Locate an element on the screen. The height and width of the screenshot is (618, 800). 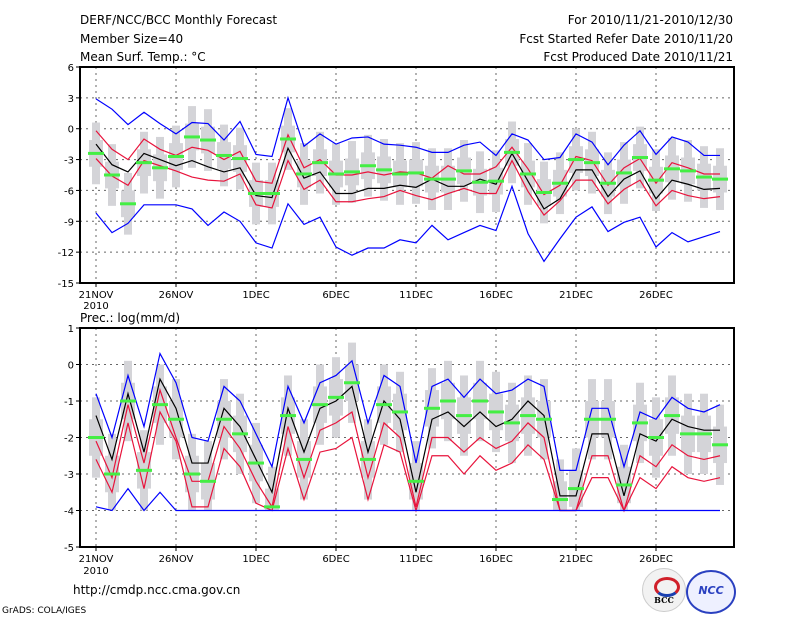
bottom-variable-label: Prec.: log(mm/d) is located at coordinates (130, 318).